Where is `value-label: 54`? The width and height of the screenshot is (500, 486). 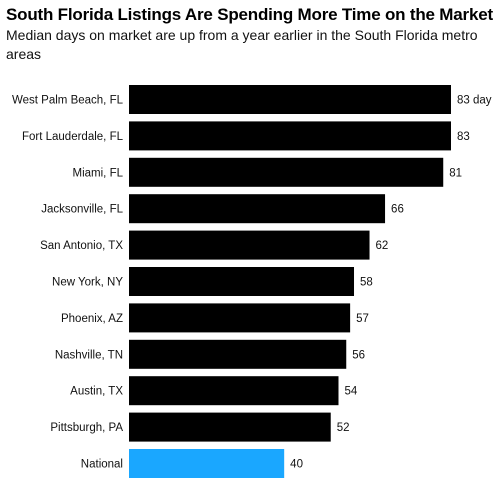
value-label: 54 is located at coordinates (350, 392).